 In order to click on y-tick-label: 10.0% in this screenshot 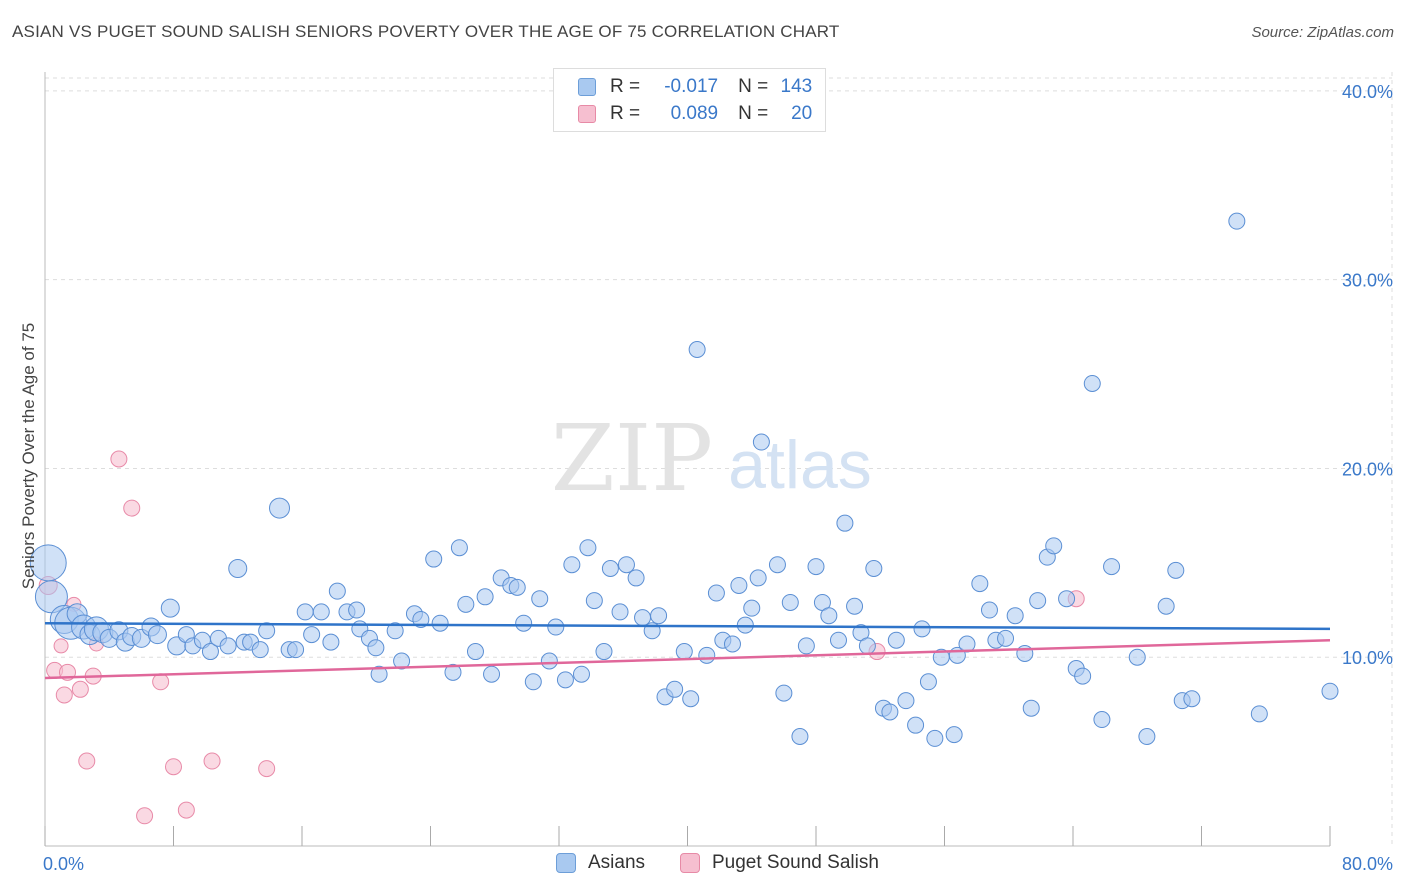, I will do `click(1367, 658)`.